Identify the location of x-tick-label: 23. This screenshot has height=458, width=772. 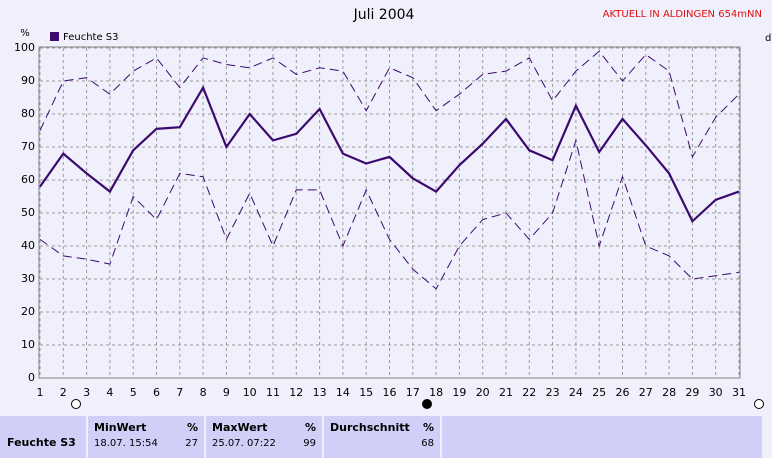
(553, 392).